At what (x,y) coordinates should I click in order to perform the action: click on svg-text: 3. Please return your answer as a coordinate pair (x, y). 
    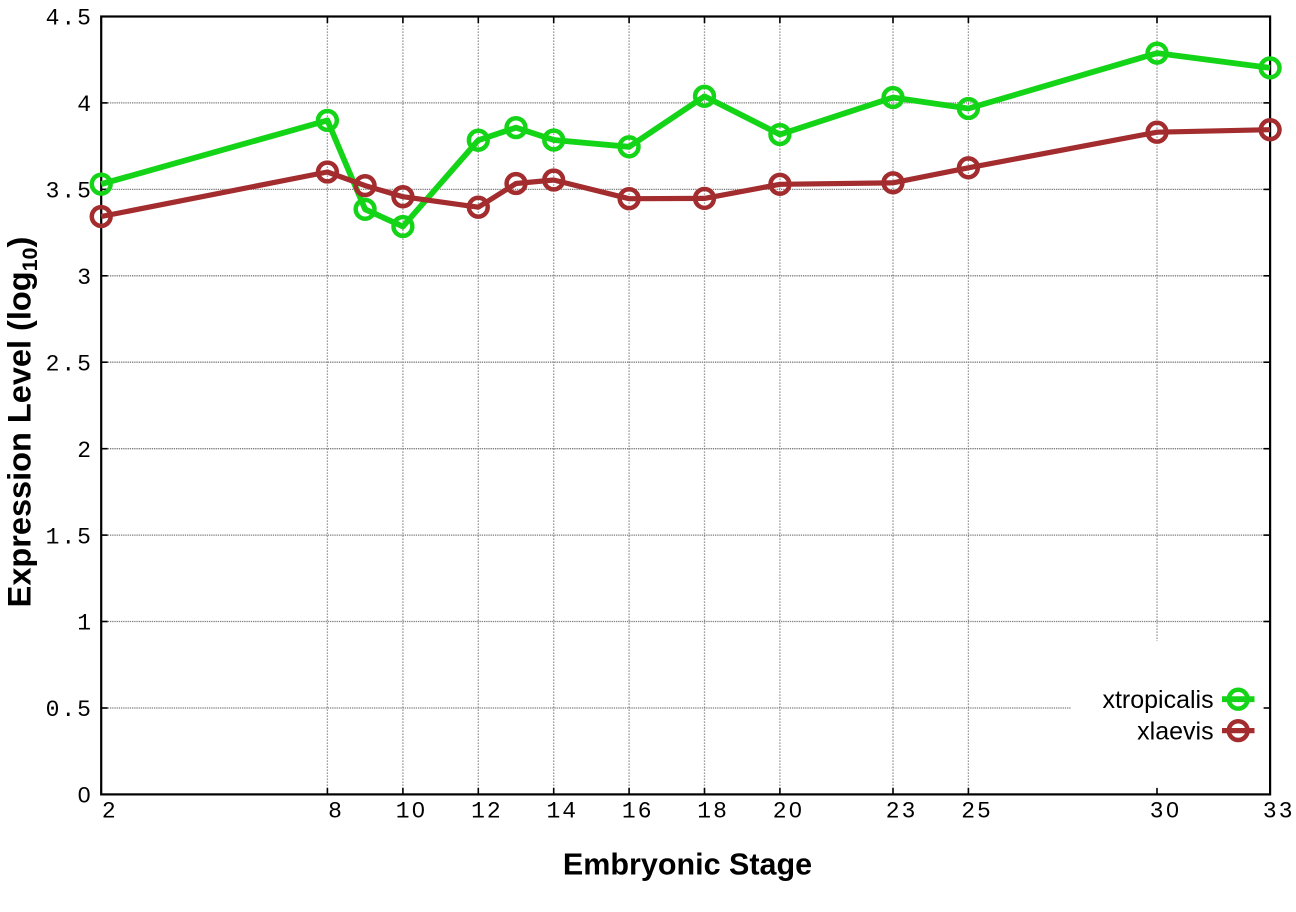
    Looking at the image, I should click on (85, 278).